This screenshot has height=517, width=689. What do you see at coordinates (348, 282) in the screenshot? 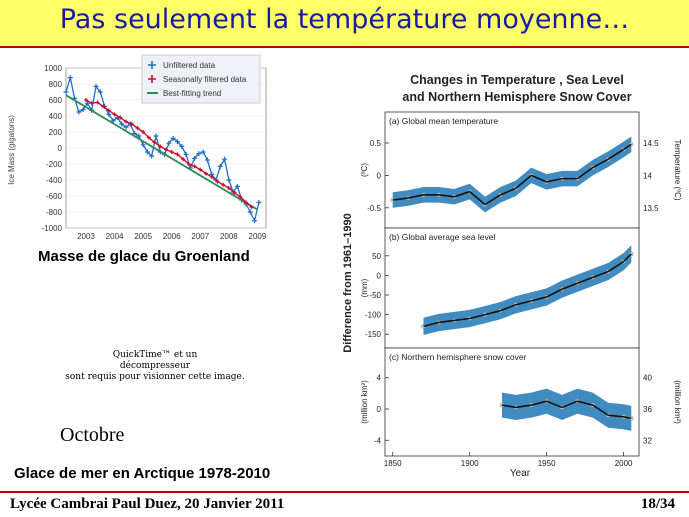
I see `ipcc-shared-y-label: Difference from 1961–1990` at bounding box center [348, 282].